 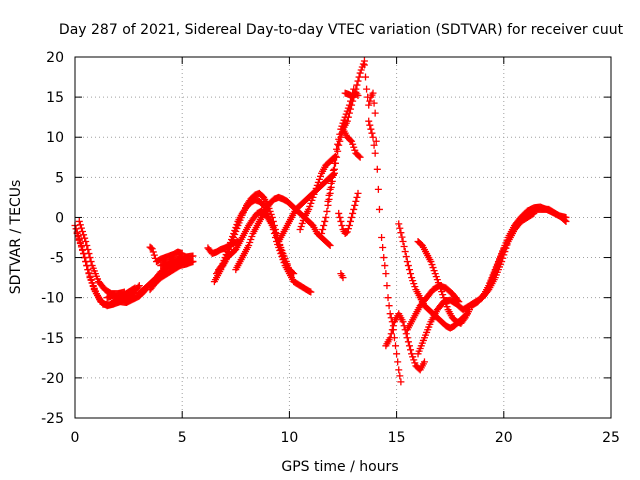 I want to click on y-tick-label: -20, so click(x=52, y=379).